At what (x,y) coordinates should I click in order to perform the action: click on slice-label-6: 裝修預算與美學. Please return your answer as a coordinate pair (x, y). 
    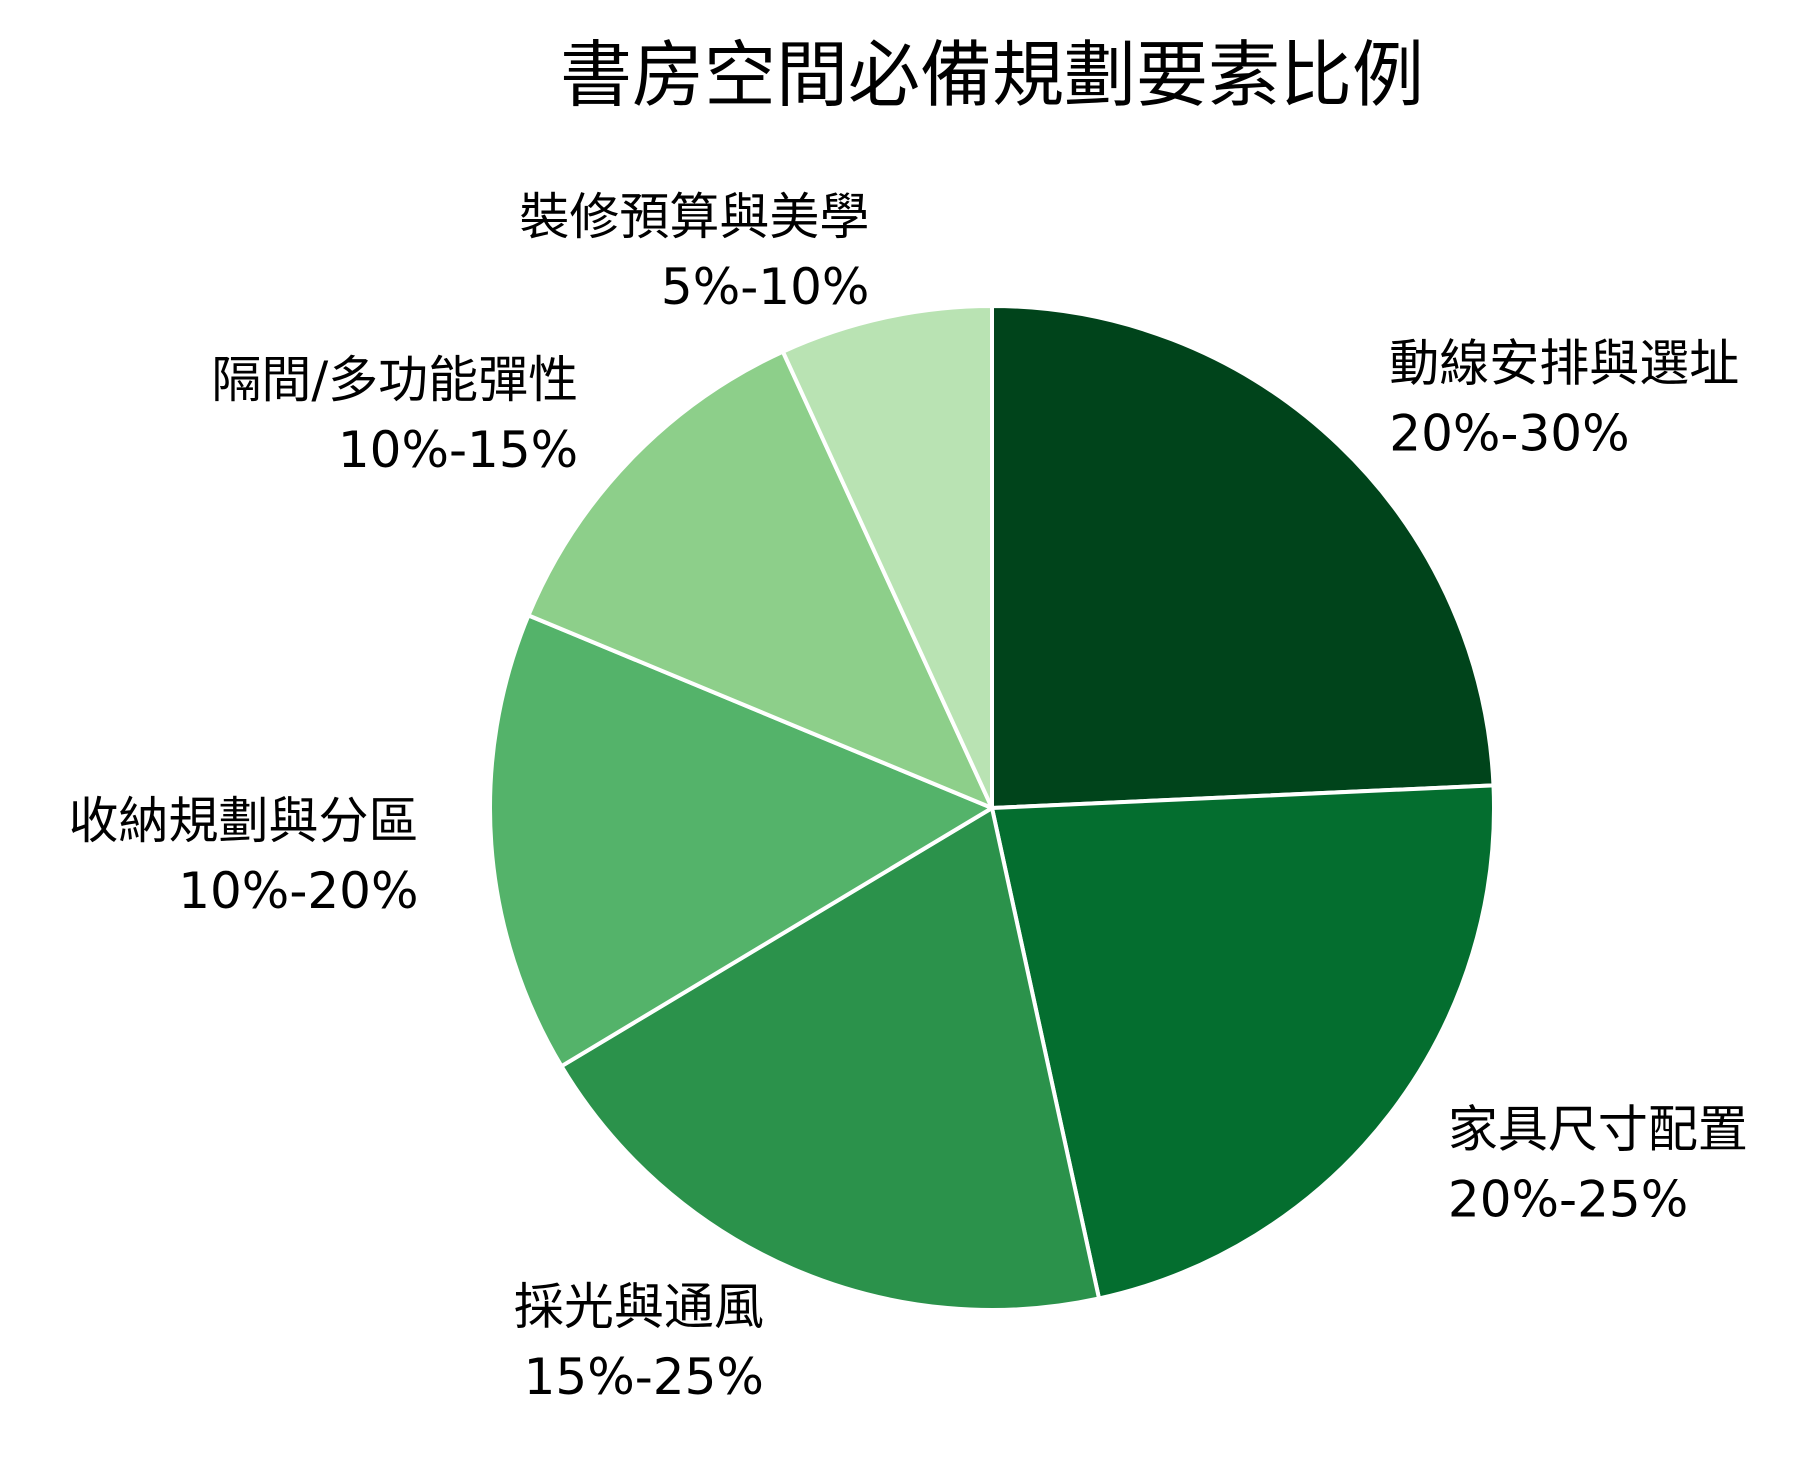
    Looking at the image, I should click on (694, 217).